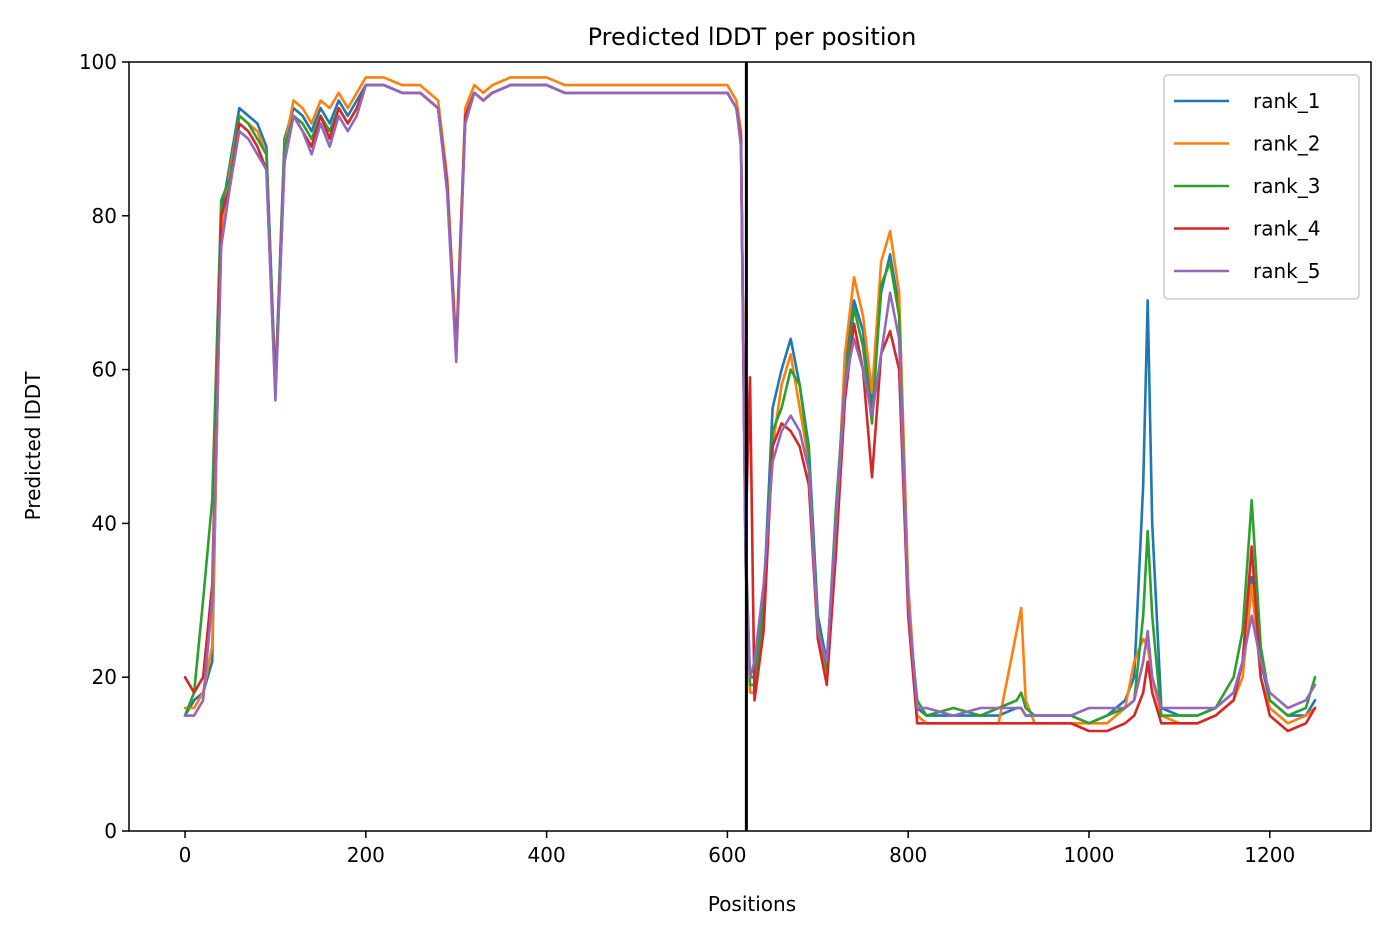 The width and height of the screenshot is (1391, 939). I want to click on x-axis: 0 200 400 600 800 1000 1200, so click(737, 849).